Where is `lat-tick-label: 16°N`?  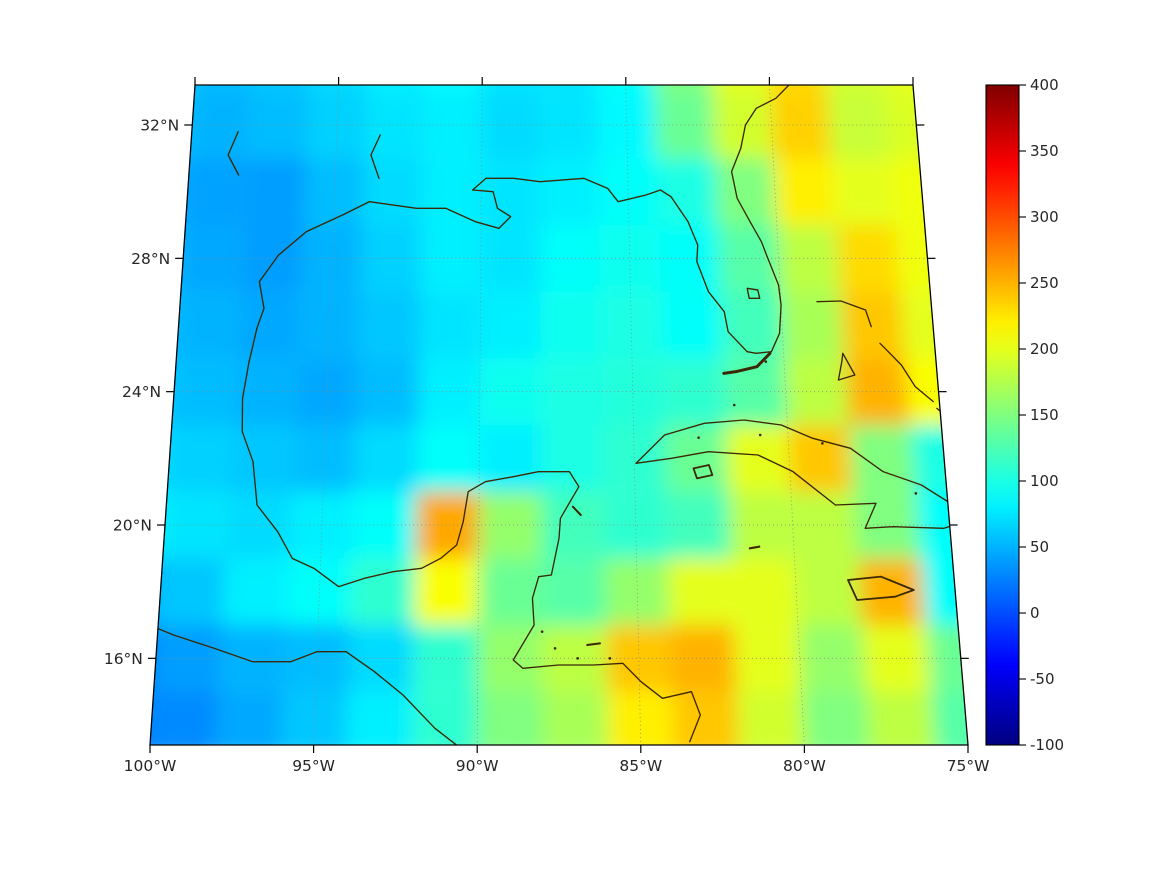
lat-tick-label: 16°N is located at coordinates (123, 659).